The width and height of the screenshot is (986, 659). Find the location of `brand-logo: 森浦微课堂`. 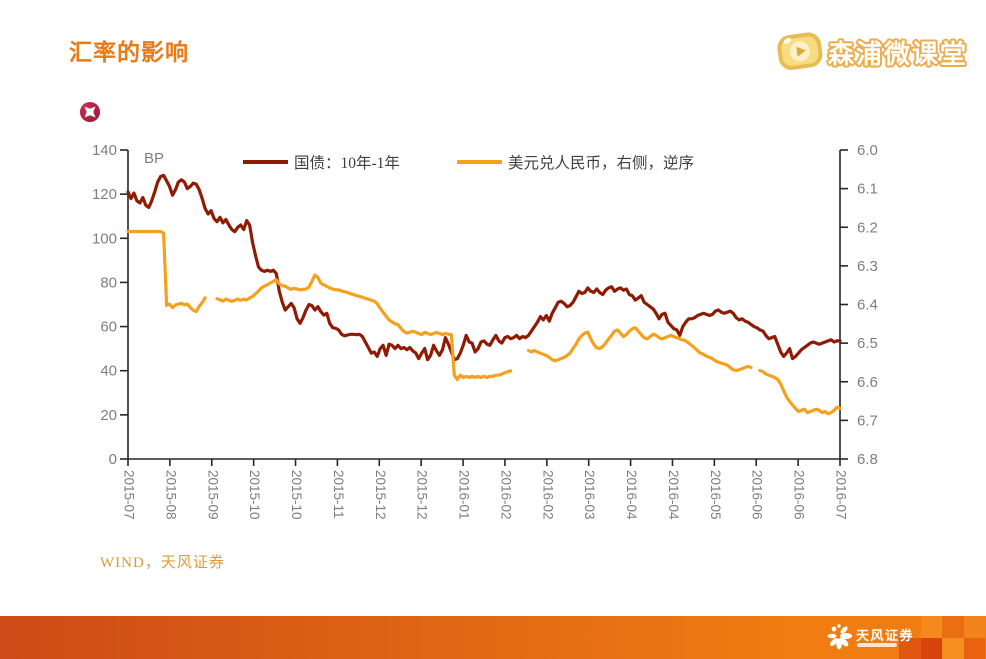

brand-logo: 森浦微课堂 is located at coordinates (878, 52).